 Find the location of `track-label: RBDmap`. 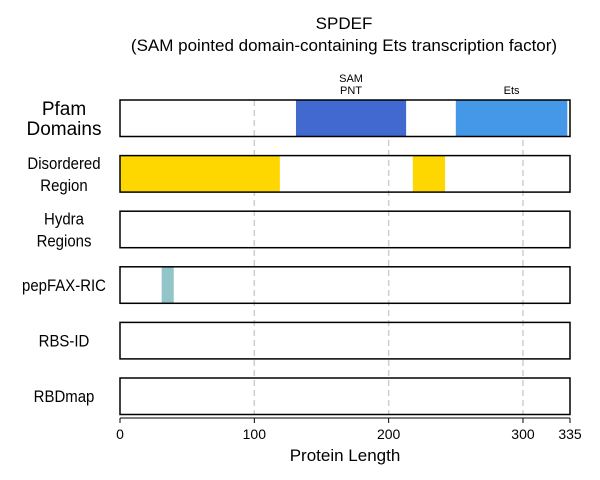

track-label: RBDmap is located at coordinates (64, 397).